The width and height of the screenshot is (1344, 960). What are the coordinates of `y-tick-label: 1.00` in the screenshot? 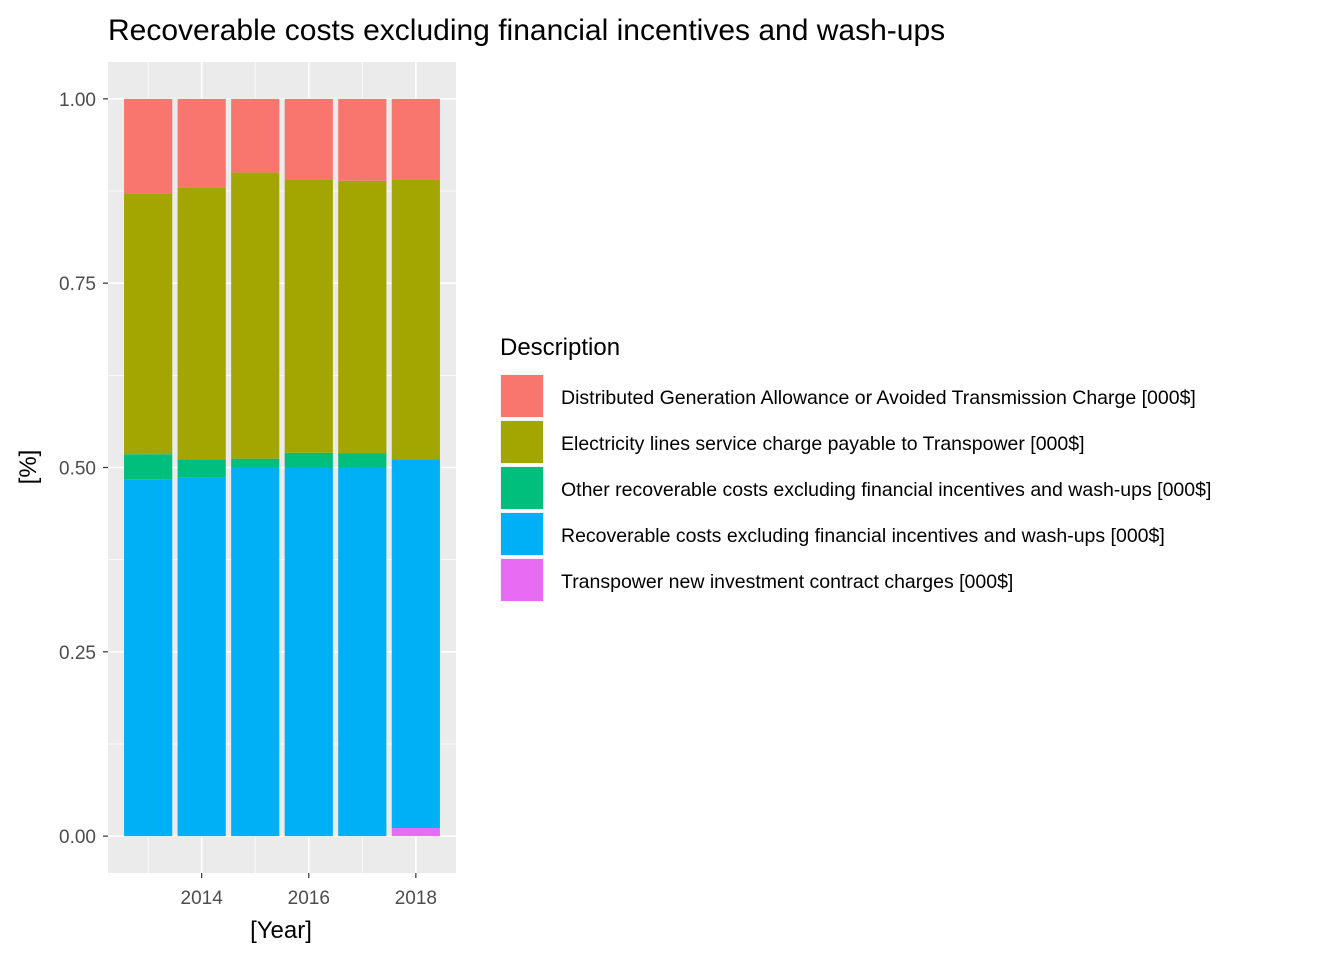 It's located at (77, 100).